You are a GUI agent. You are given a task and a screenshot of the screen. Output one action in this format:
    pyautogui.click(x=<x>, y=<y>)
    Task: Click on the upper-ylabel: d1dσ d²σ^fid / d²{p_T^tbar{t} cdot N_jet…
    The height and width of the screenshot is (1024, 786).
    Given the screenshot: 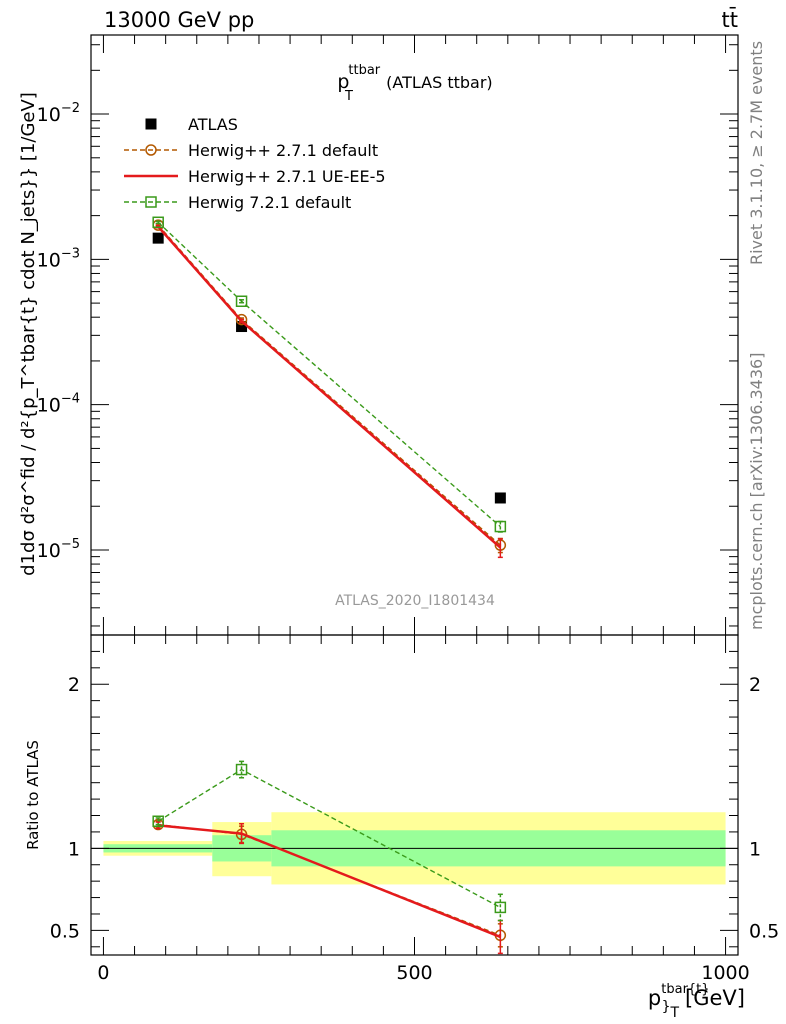 What is the action you would take?
    pyautogui.click(x=28, y=334)
    